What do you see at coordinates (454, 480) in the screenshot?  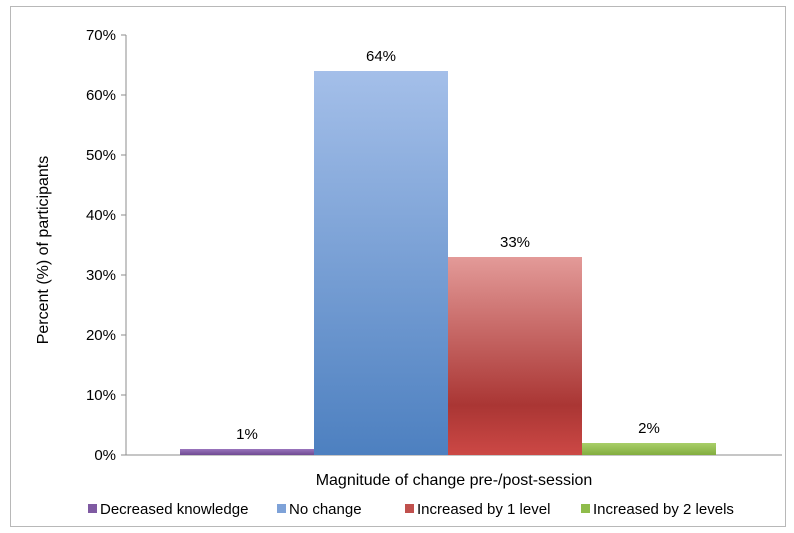 I see `x-axis-title: Magnitude of change pre-/post-session` at bounding box center [454, 480].